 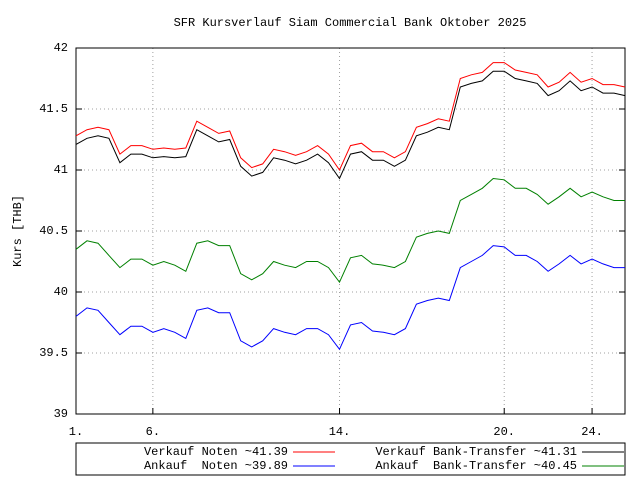 I want to click on y-tick-label: 41, so click(x=61, y=170).